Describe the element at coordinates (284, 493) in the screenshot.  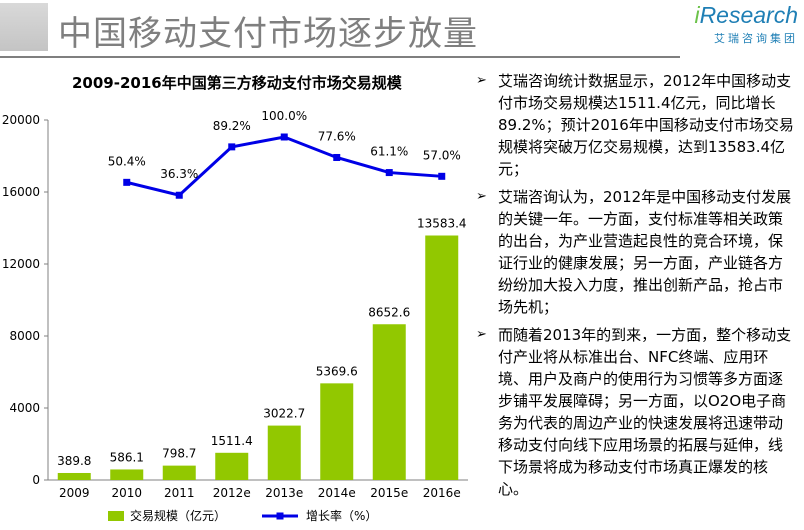
I see `x-tick-label: 2013e` at that location.